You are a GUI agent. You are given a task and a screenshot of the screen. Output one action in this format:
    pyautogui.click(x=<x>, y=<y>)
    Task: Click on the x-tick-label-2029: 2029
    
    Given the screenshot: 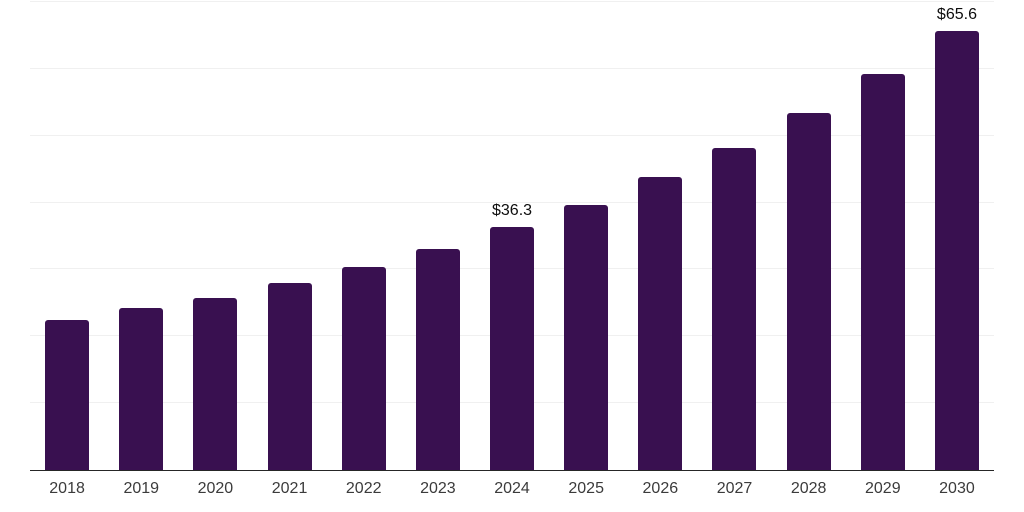 What is the action you would take?
    pyautogui.click(x=883, y=488)
    